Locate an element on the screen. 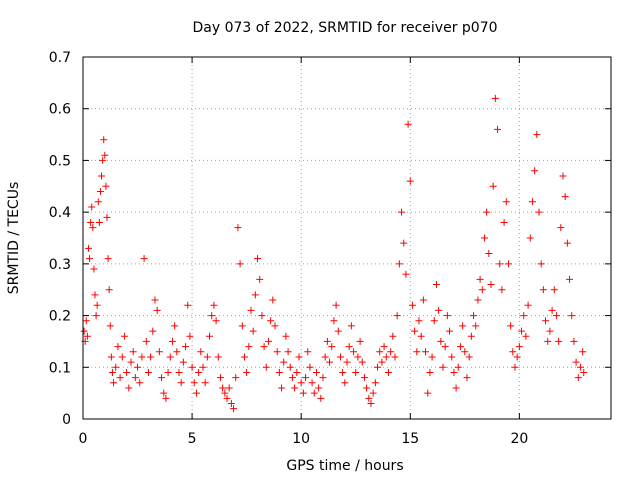 This screenshot has height=480, width=640. y-tick-label: 0.6 is located at coordinates (60, 110).